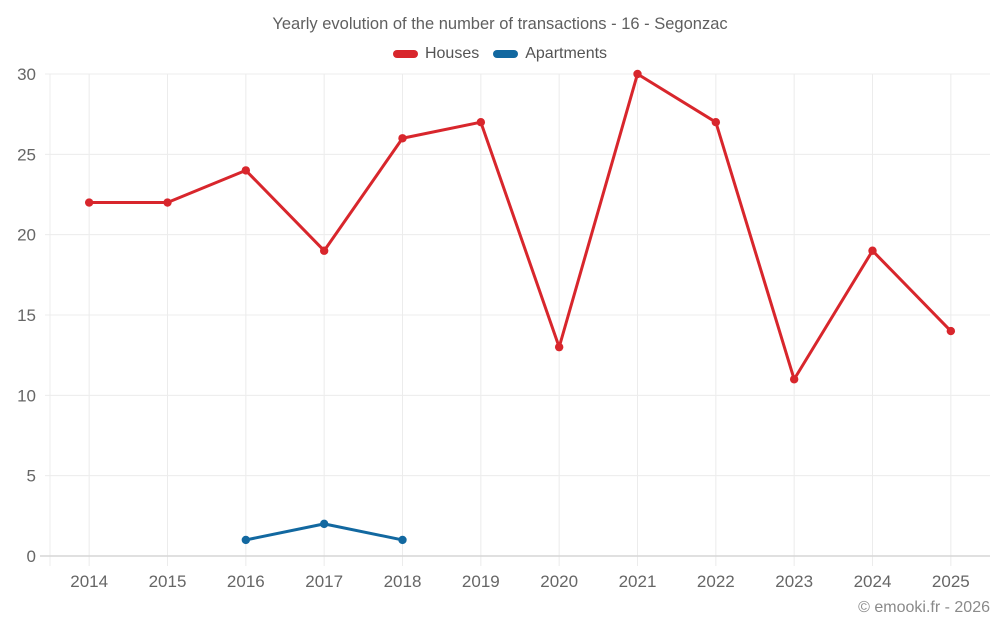  What do you see at coordinates (324, 581) in the screenshot?
I see `x-axis-tick-label: 2017` at bounding box center [324, 581].